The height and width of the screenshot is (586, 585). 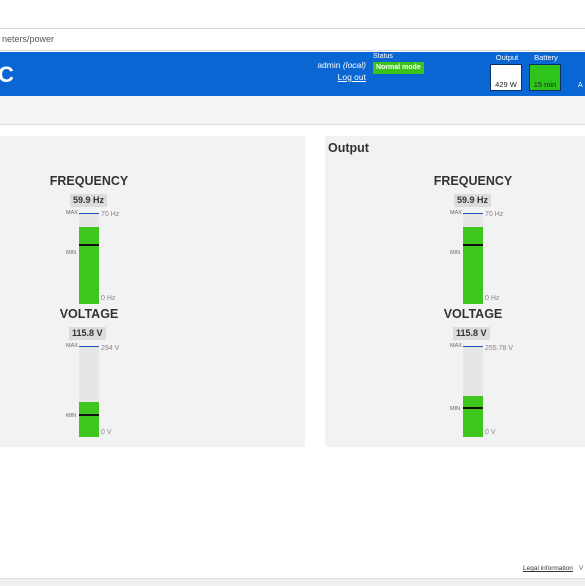 I want to click on user-info: admin (local), so click(x=333, y=65).